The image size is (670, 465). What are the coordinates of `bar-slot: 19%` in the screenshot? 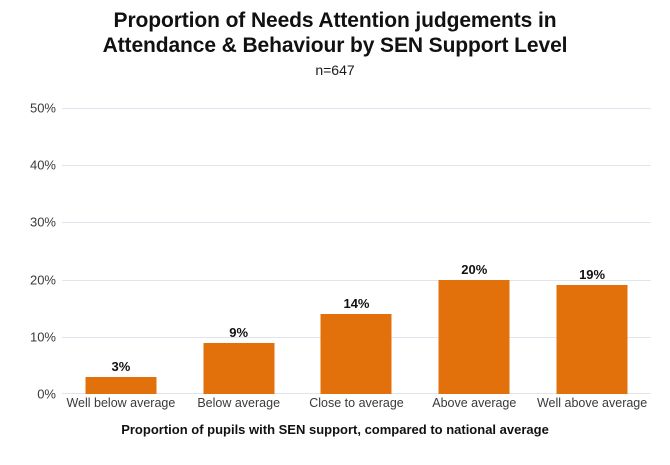 It's located at (592, 251).